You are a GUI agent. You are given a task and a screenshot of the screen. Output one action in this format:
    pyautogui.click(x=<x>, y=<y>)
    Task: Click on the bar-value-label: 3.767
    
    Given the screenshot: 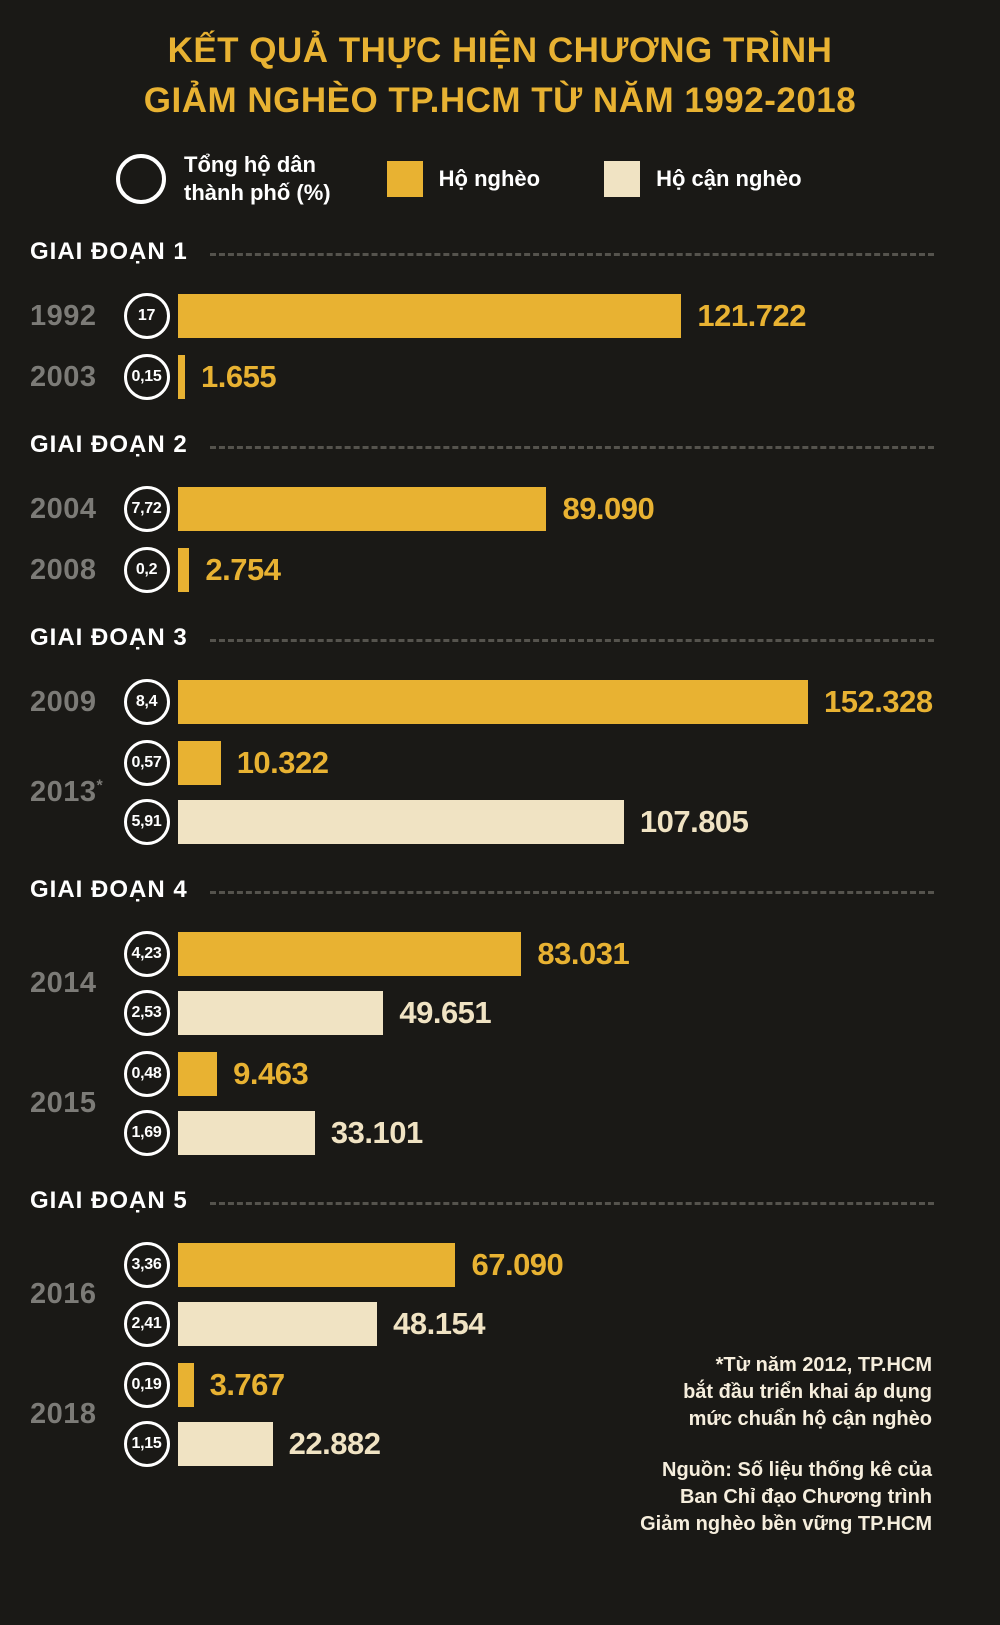 What is the action you would take?
    pyautogui.click(x=247, y=1385)
    